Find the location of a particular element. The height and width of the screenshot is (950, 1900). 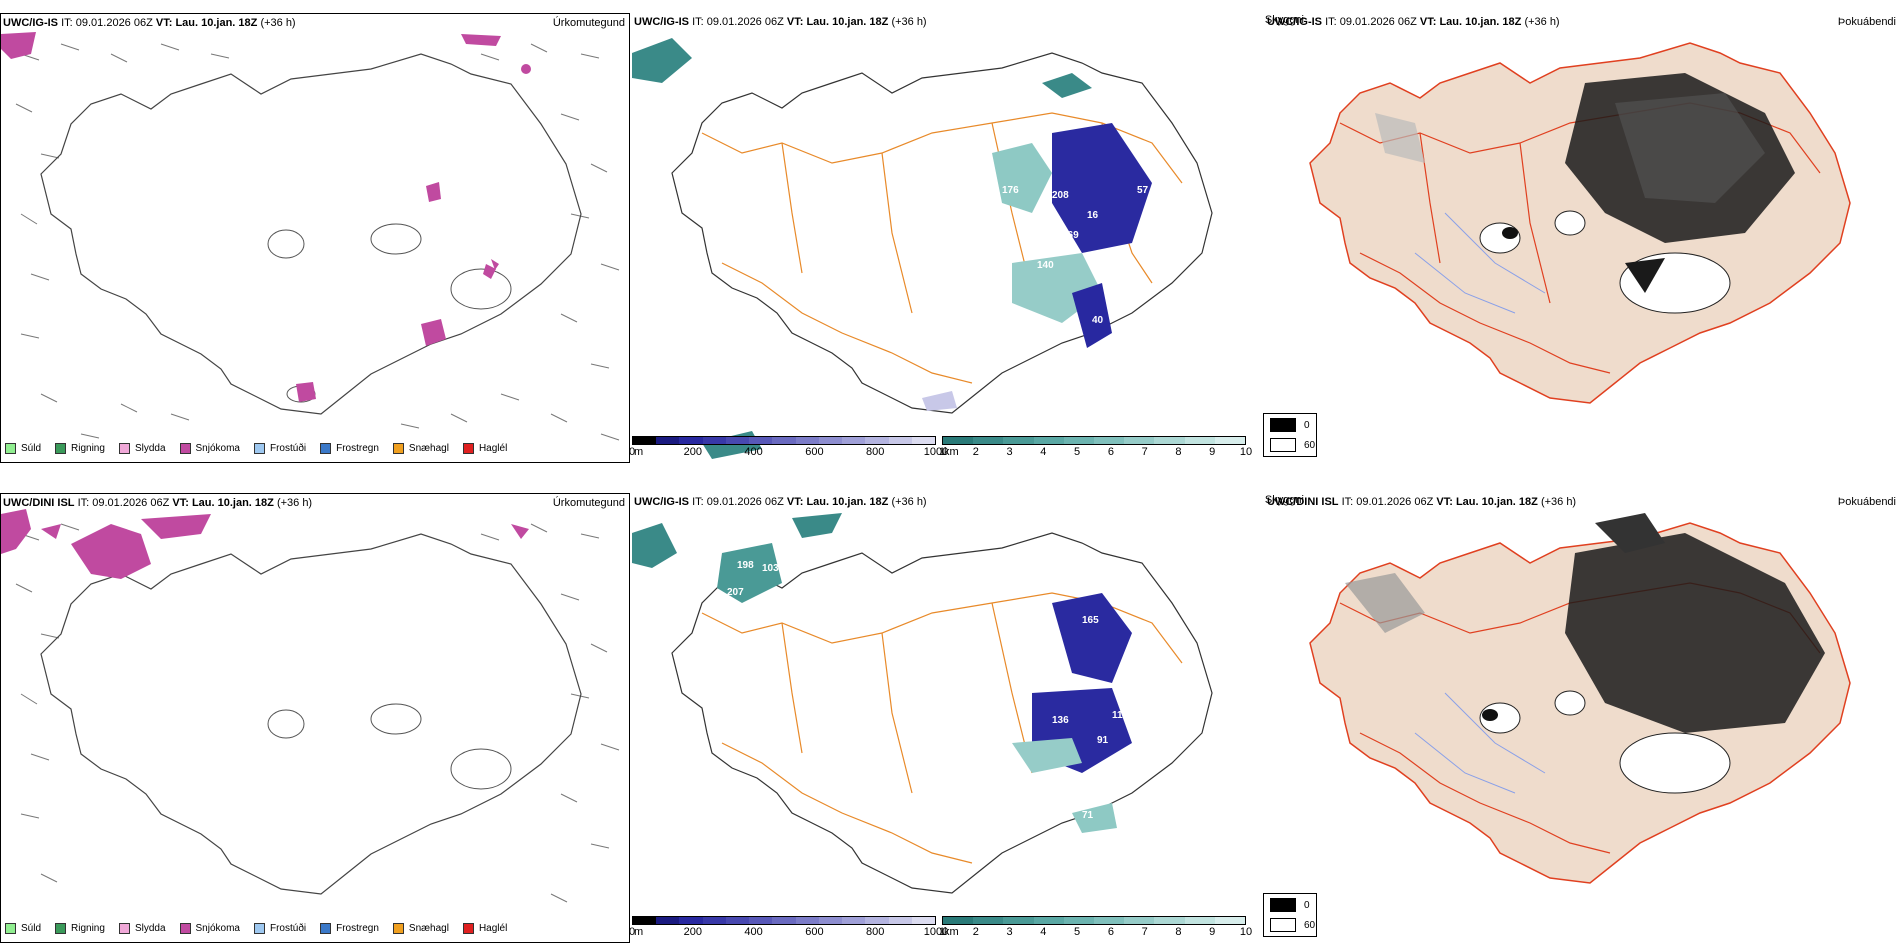

colorbar-tick-label: 10 is located at coordinates (1246, 932).